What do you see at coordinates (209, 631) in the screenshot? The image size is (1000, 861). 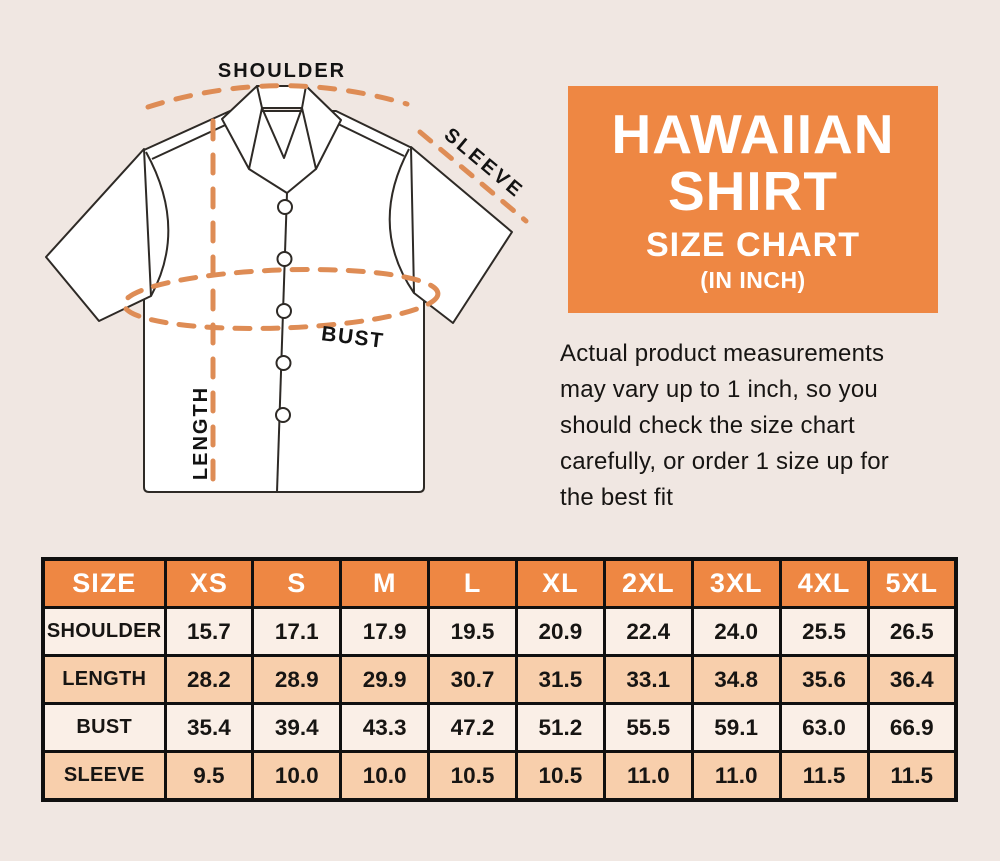 I see `size-cell: 15.7` at bounding box center [209, 631].